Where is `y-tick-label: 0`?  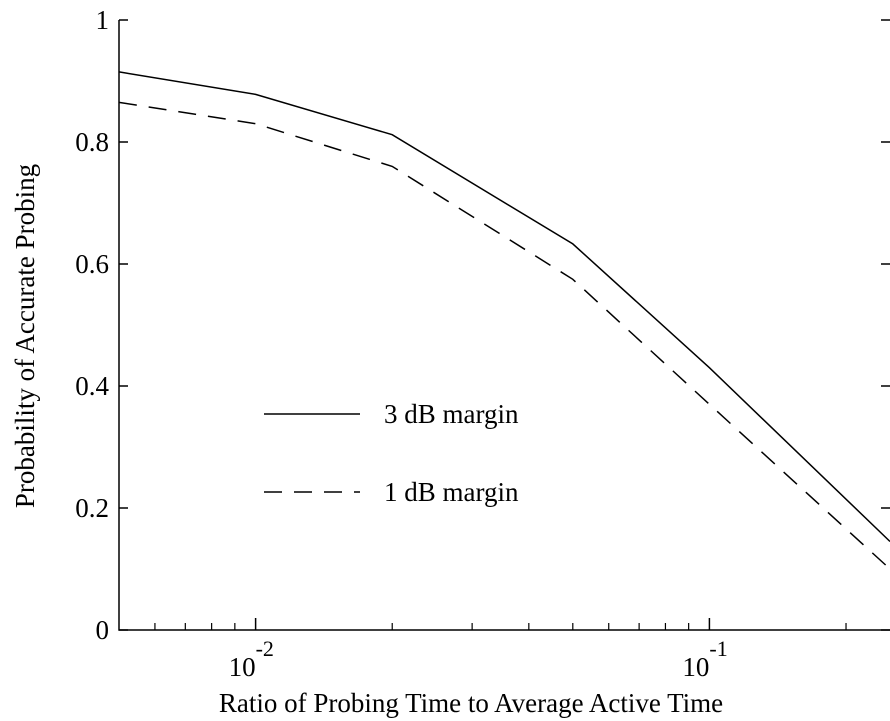 y-tick-label: 0 is located at coordinates (103, 630).